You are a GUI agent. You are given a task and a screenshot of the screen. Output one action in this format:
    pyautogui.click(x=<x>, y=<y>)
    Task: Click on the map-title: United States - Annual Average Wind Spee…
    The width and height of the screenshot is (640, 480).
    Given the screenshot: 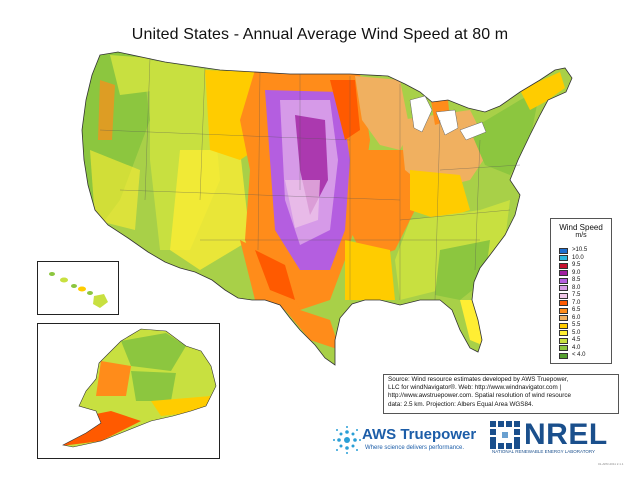 What is the action you would take?
    pyautogui.click(x=320, y=34)
    